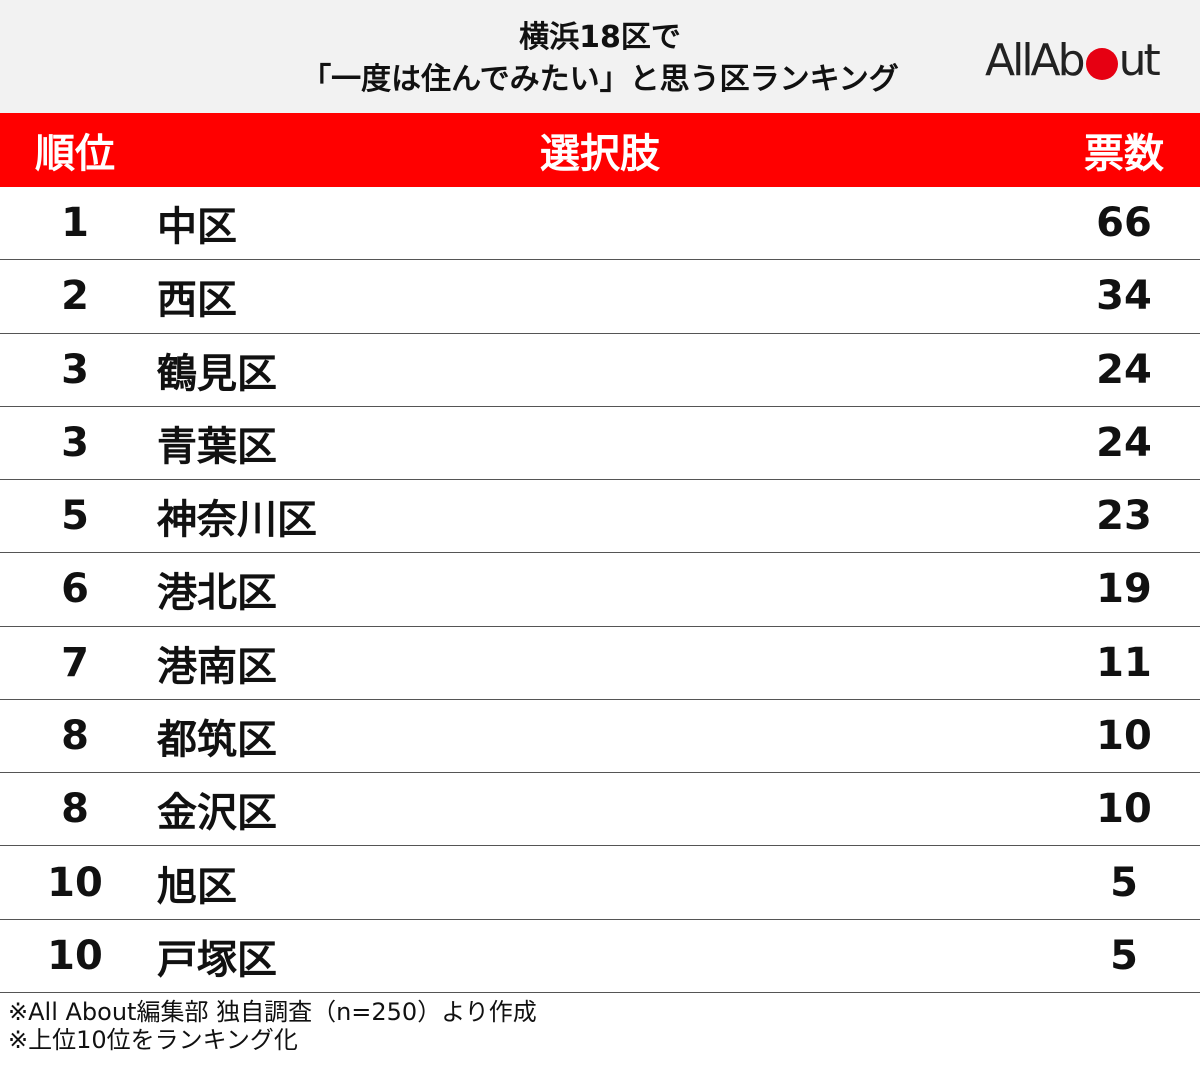 This screenshot has width=1200, height=1068. I want to click on logo-text: ut, so click(1139, 60).